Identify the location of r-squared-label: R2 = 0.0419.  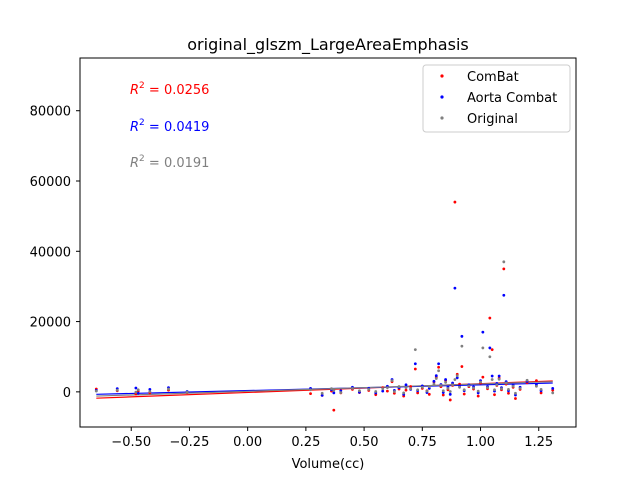
(169, 126).